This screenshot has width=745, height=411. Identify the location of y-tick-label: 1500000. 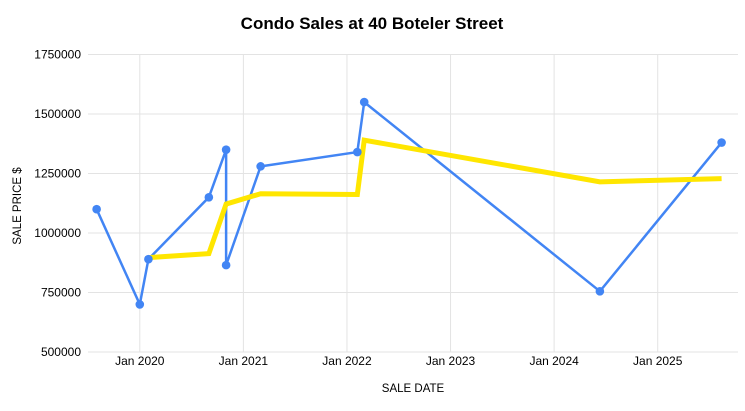
(57, 114).